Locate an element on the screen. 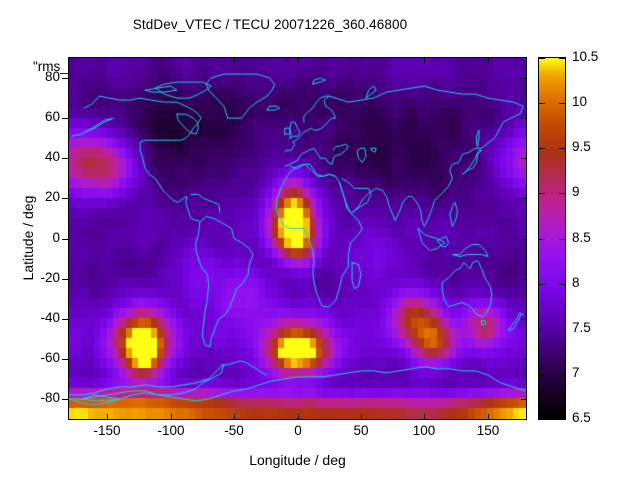 The image size is (640, 480). x-axis-tick-label: 100 is located at coordinates (424, 430).